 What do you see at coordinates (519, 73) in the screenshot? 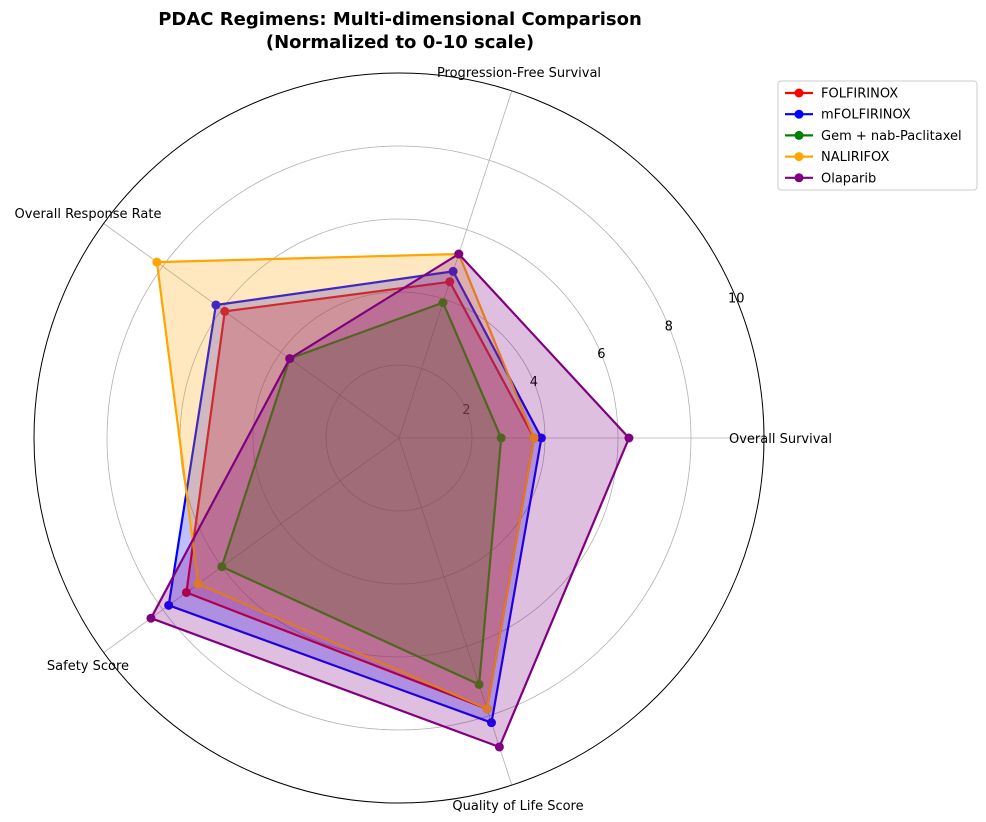
I see `axis-label: Progression-Free Survival` at bounding box center [519, 73].